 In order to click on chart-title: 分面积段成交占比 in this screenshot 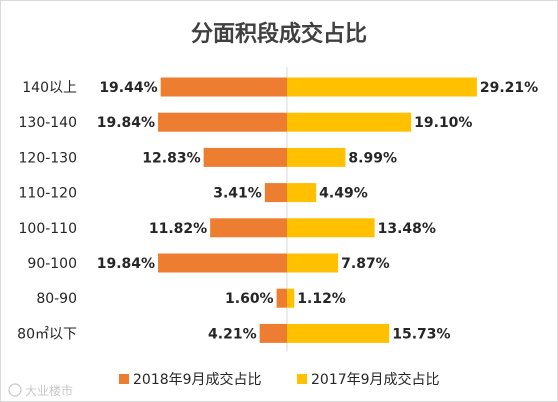, I will do `click(279, 34)`.